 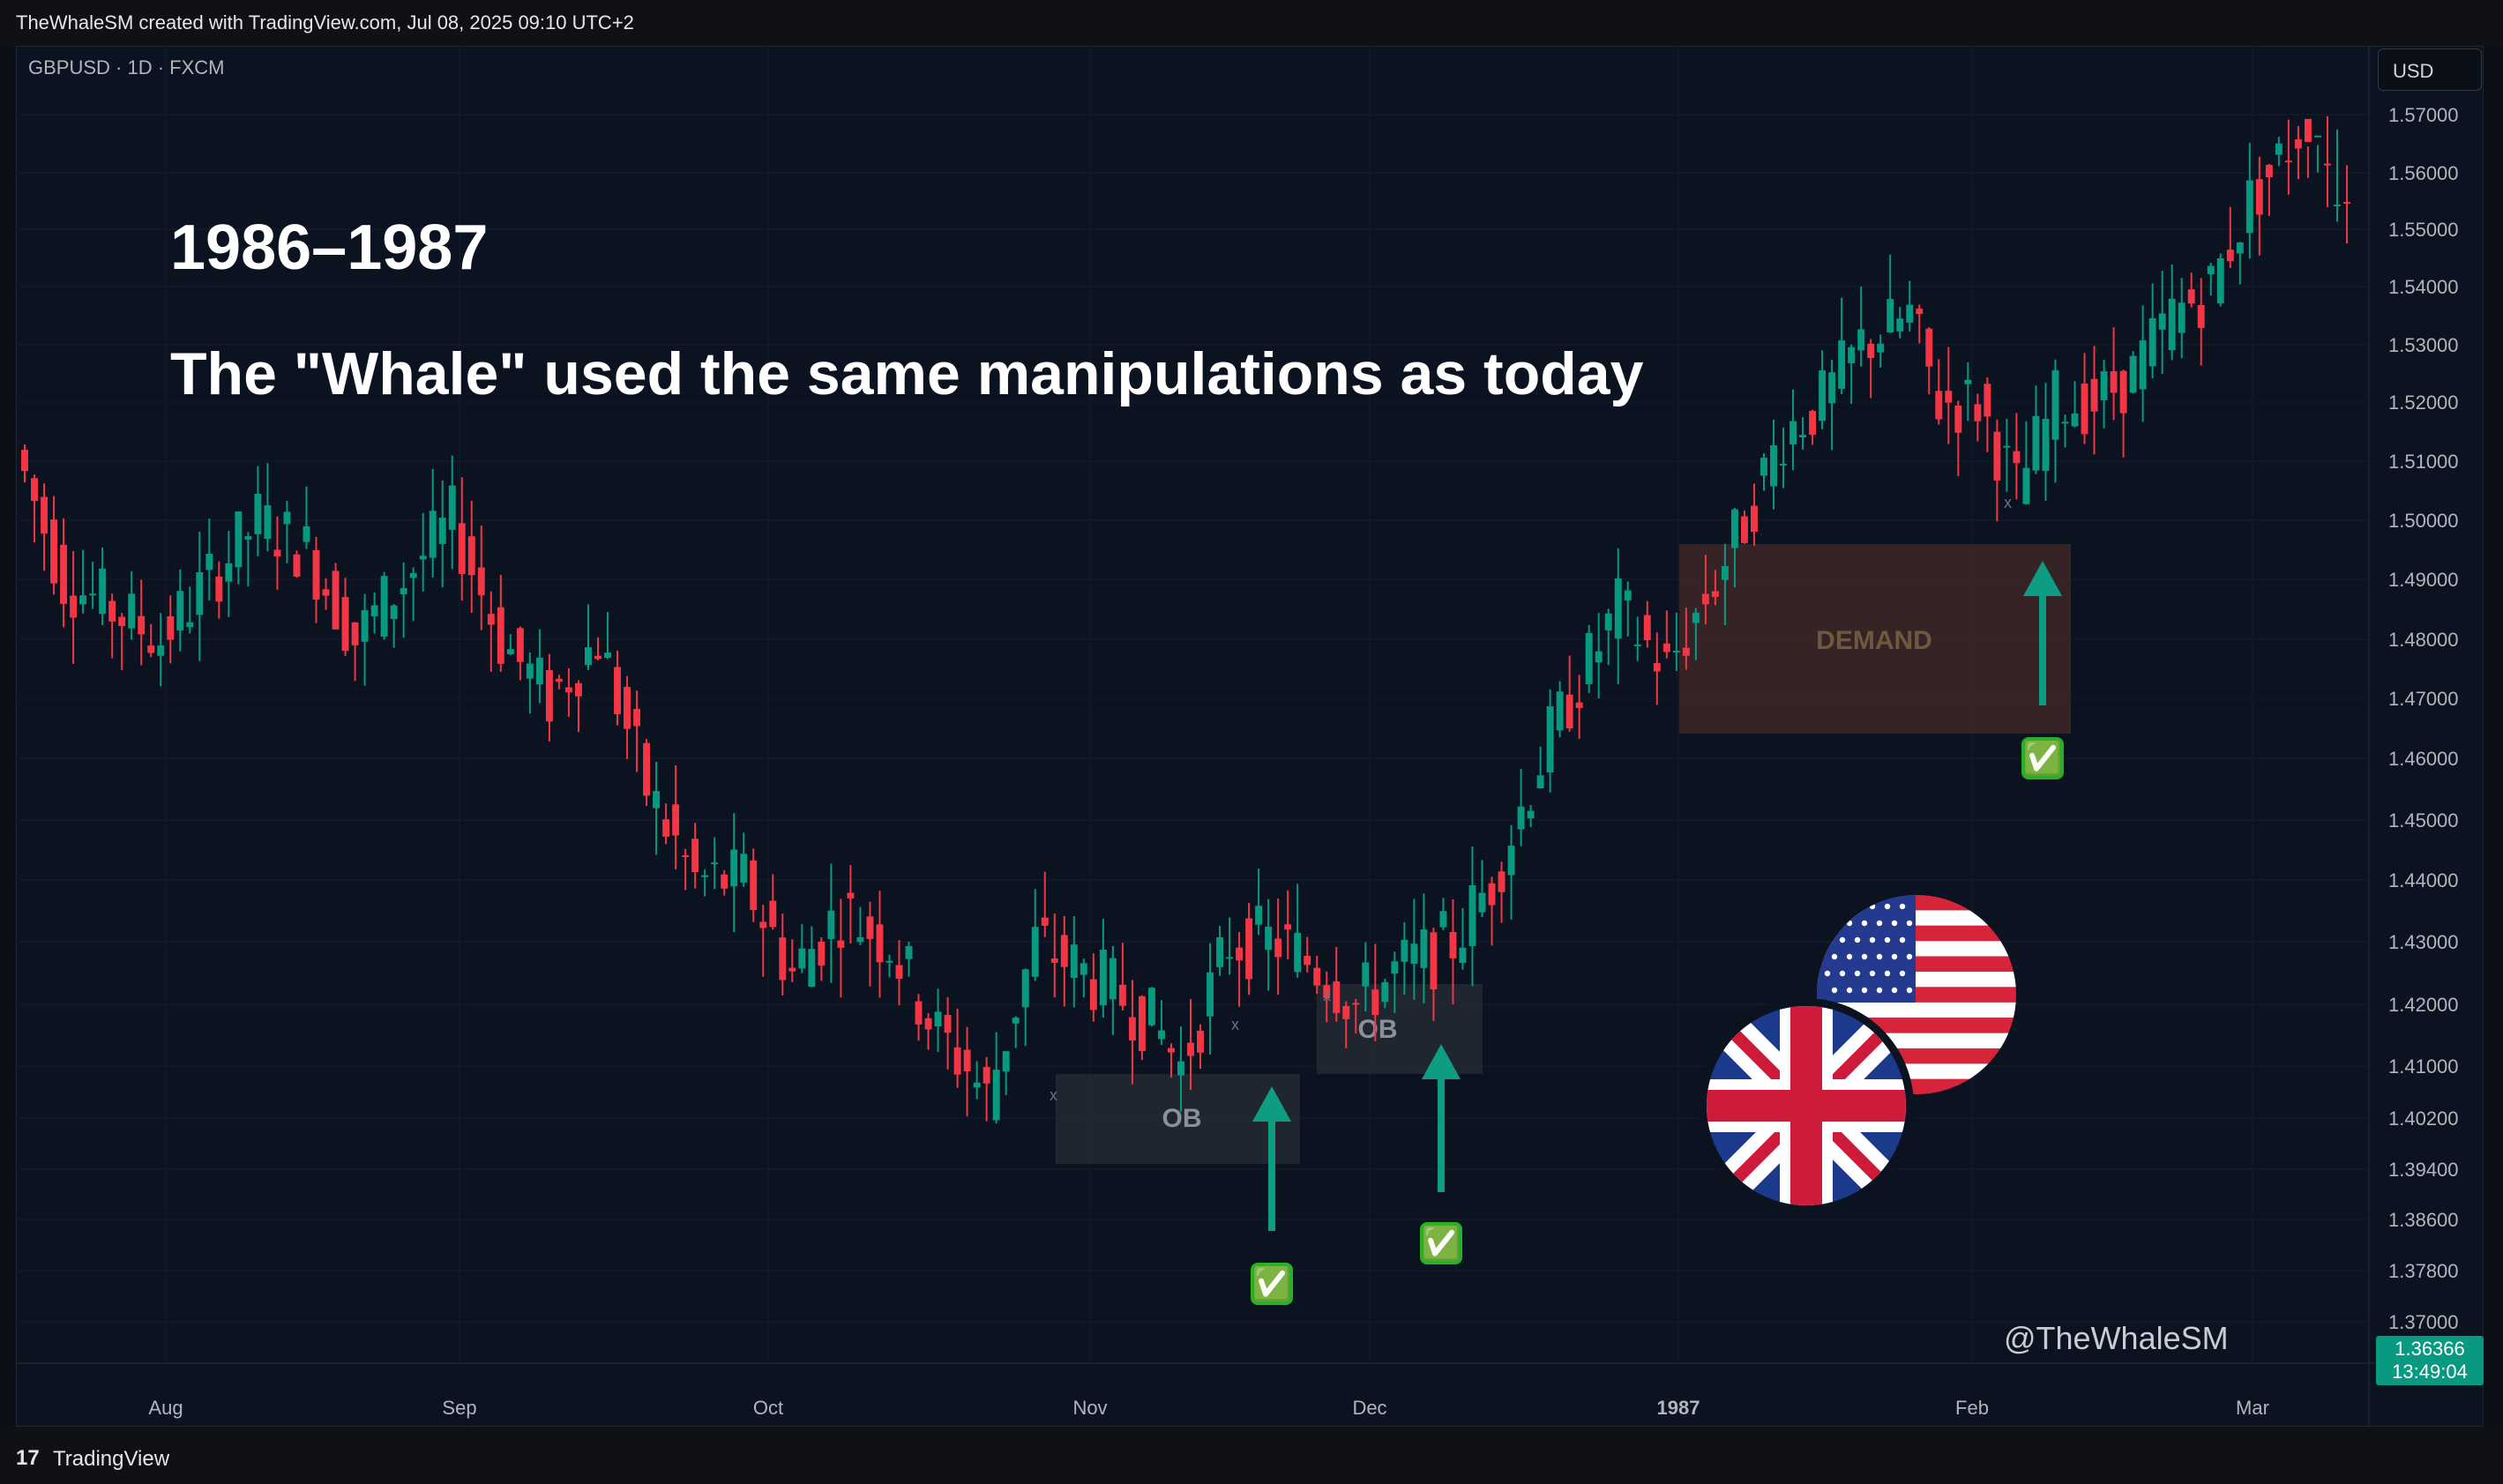 I want to click on check-mark-icon: ✅, so click(x=1441, y=1243).